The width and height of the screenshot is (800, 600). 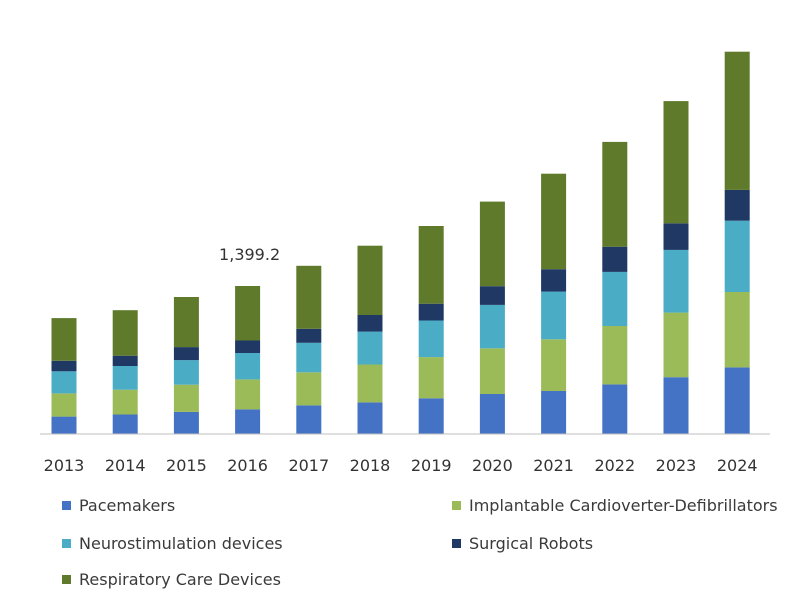 I want to click on x-tick-label-2014: 2014, so click(x=125, y=465).